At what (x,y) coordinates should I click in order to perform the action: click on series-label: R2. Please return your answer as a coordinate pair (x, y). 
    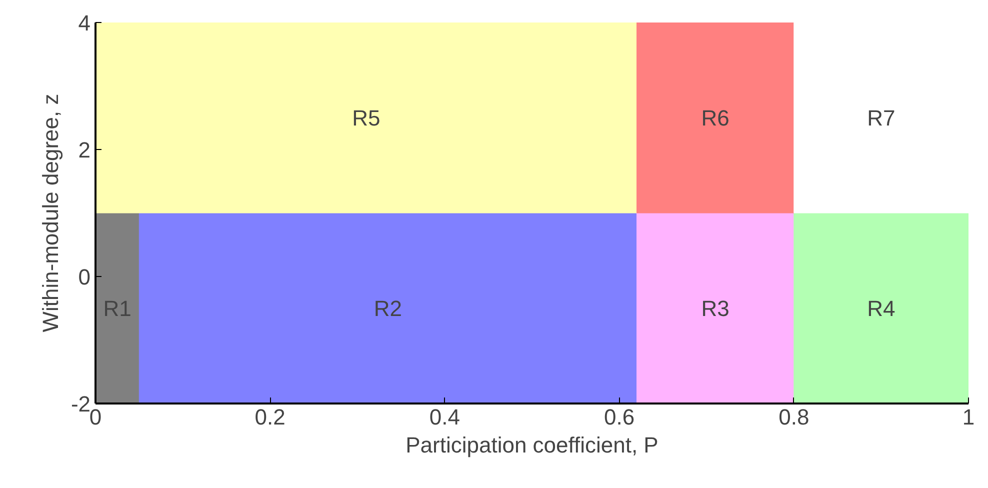
    Looking at the image, I should click on (388, 308).